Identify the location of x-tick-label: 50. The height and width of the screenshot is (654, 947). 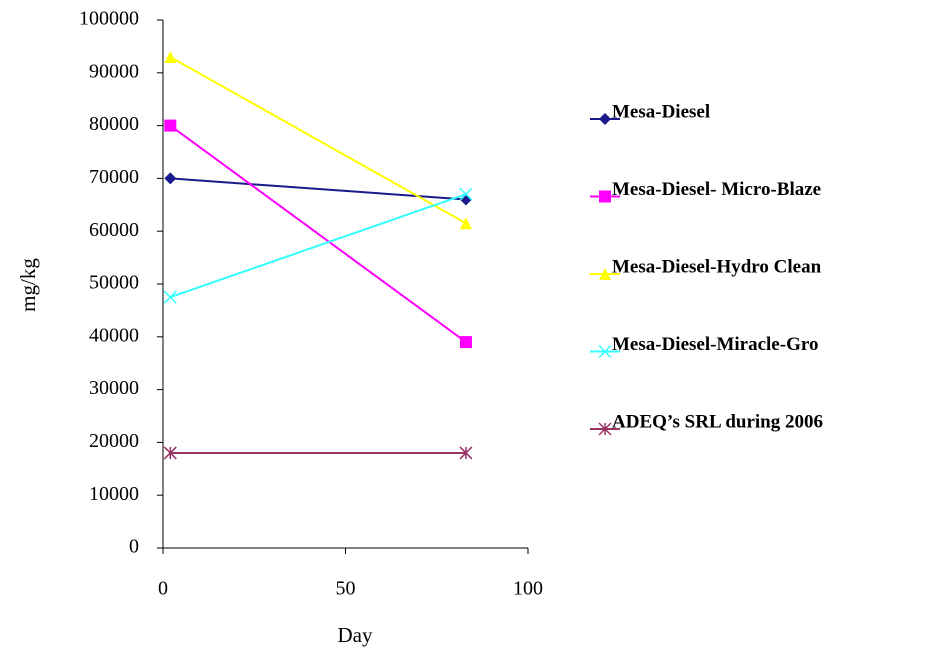
(346, 589).